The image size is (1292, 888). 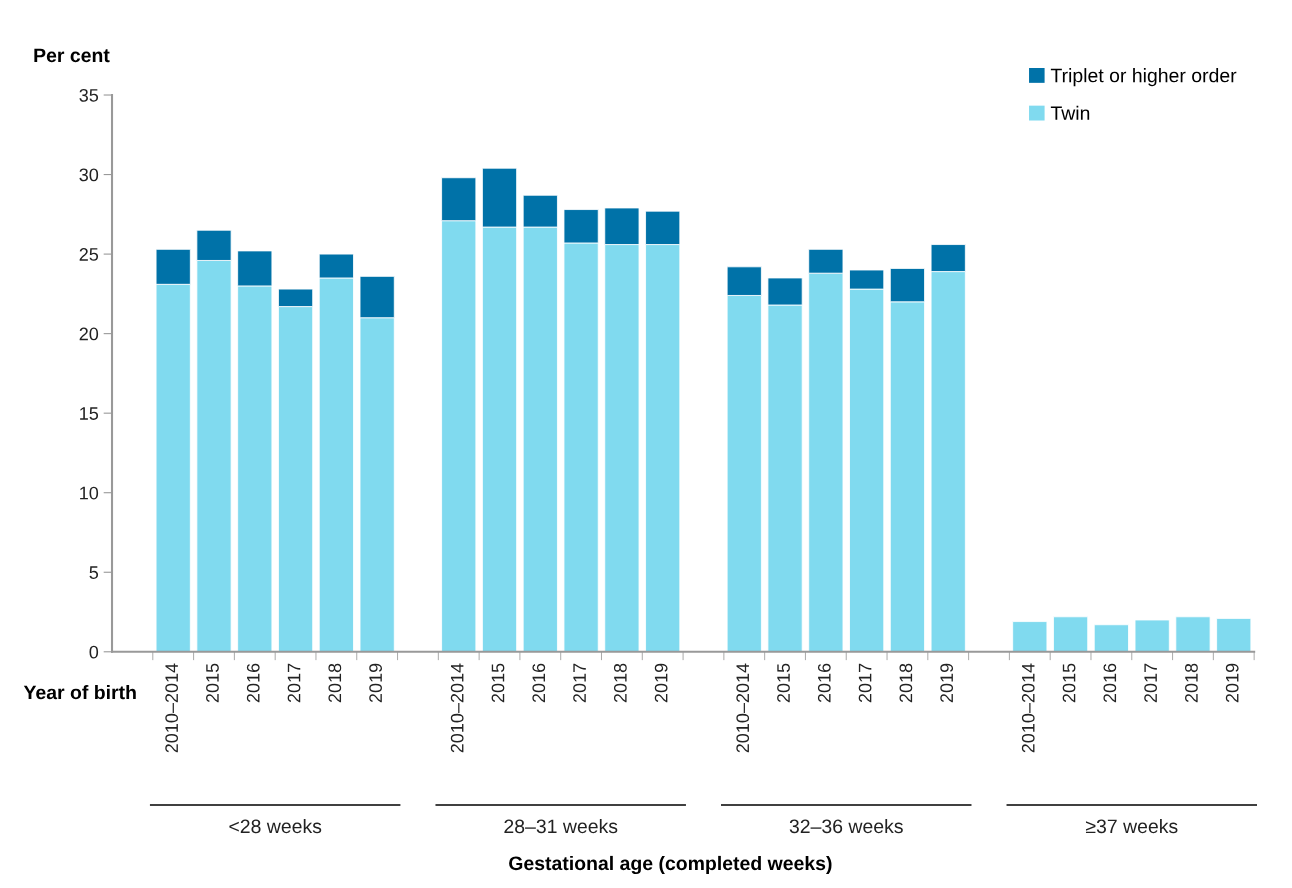 What do you see at coordinates (1143, 77) in the screenshot?
I see `legend-label: Triplet or higher order` at bounding box center [1143, 77].